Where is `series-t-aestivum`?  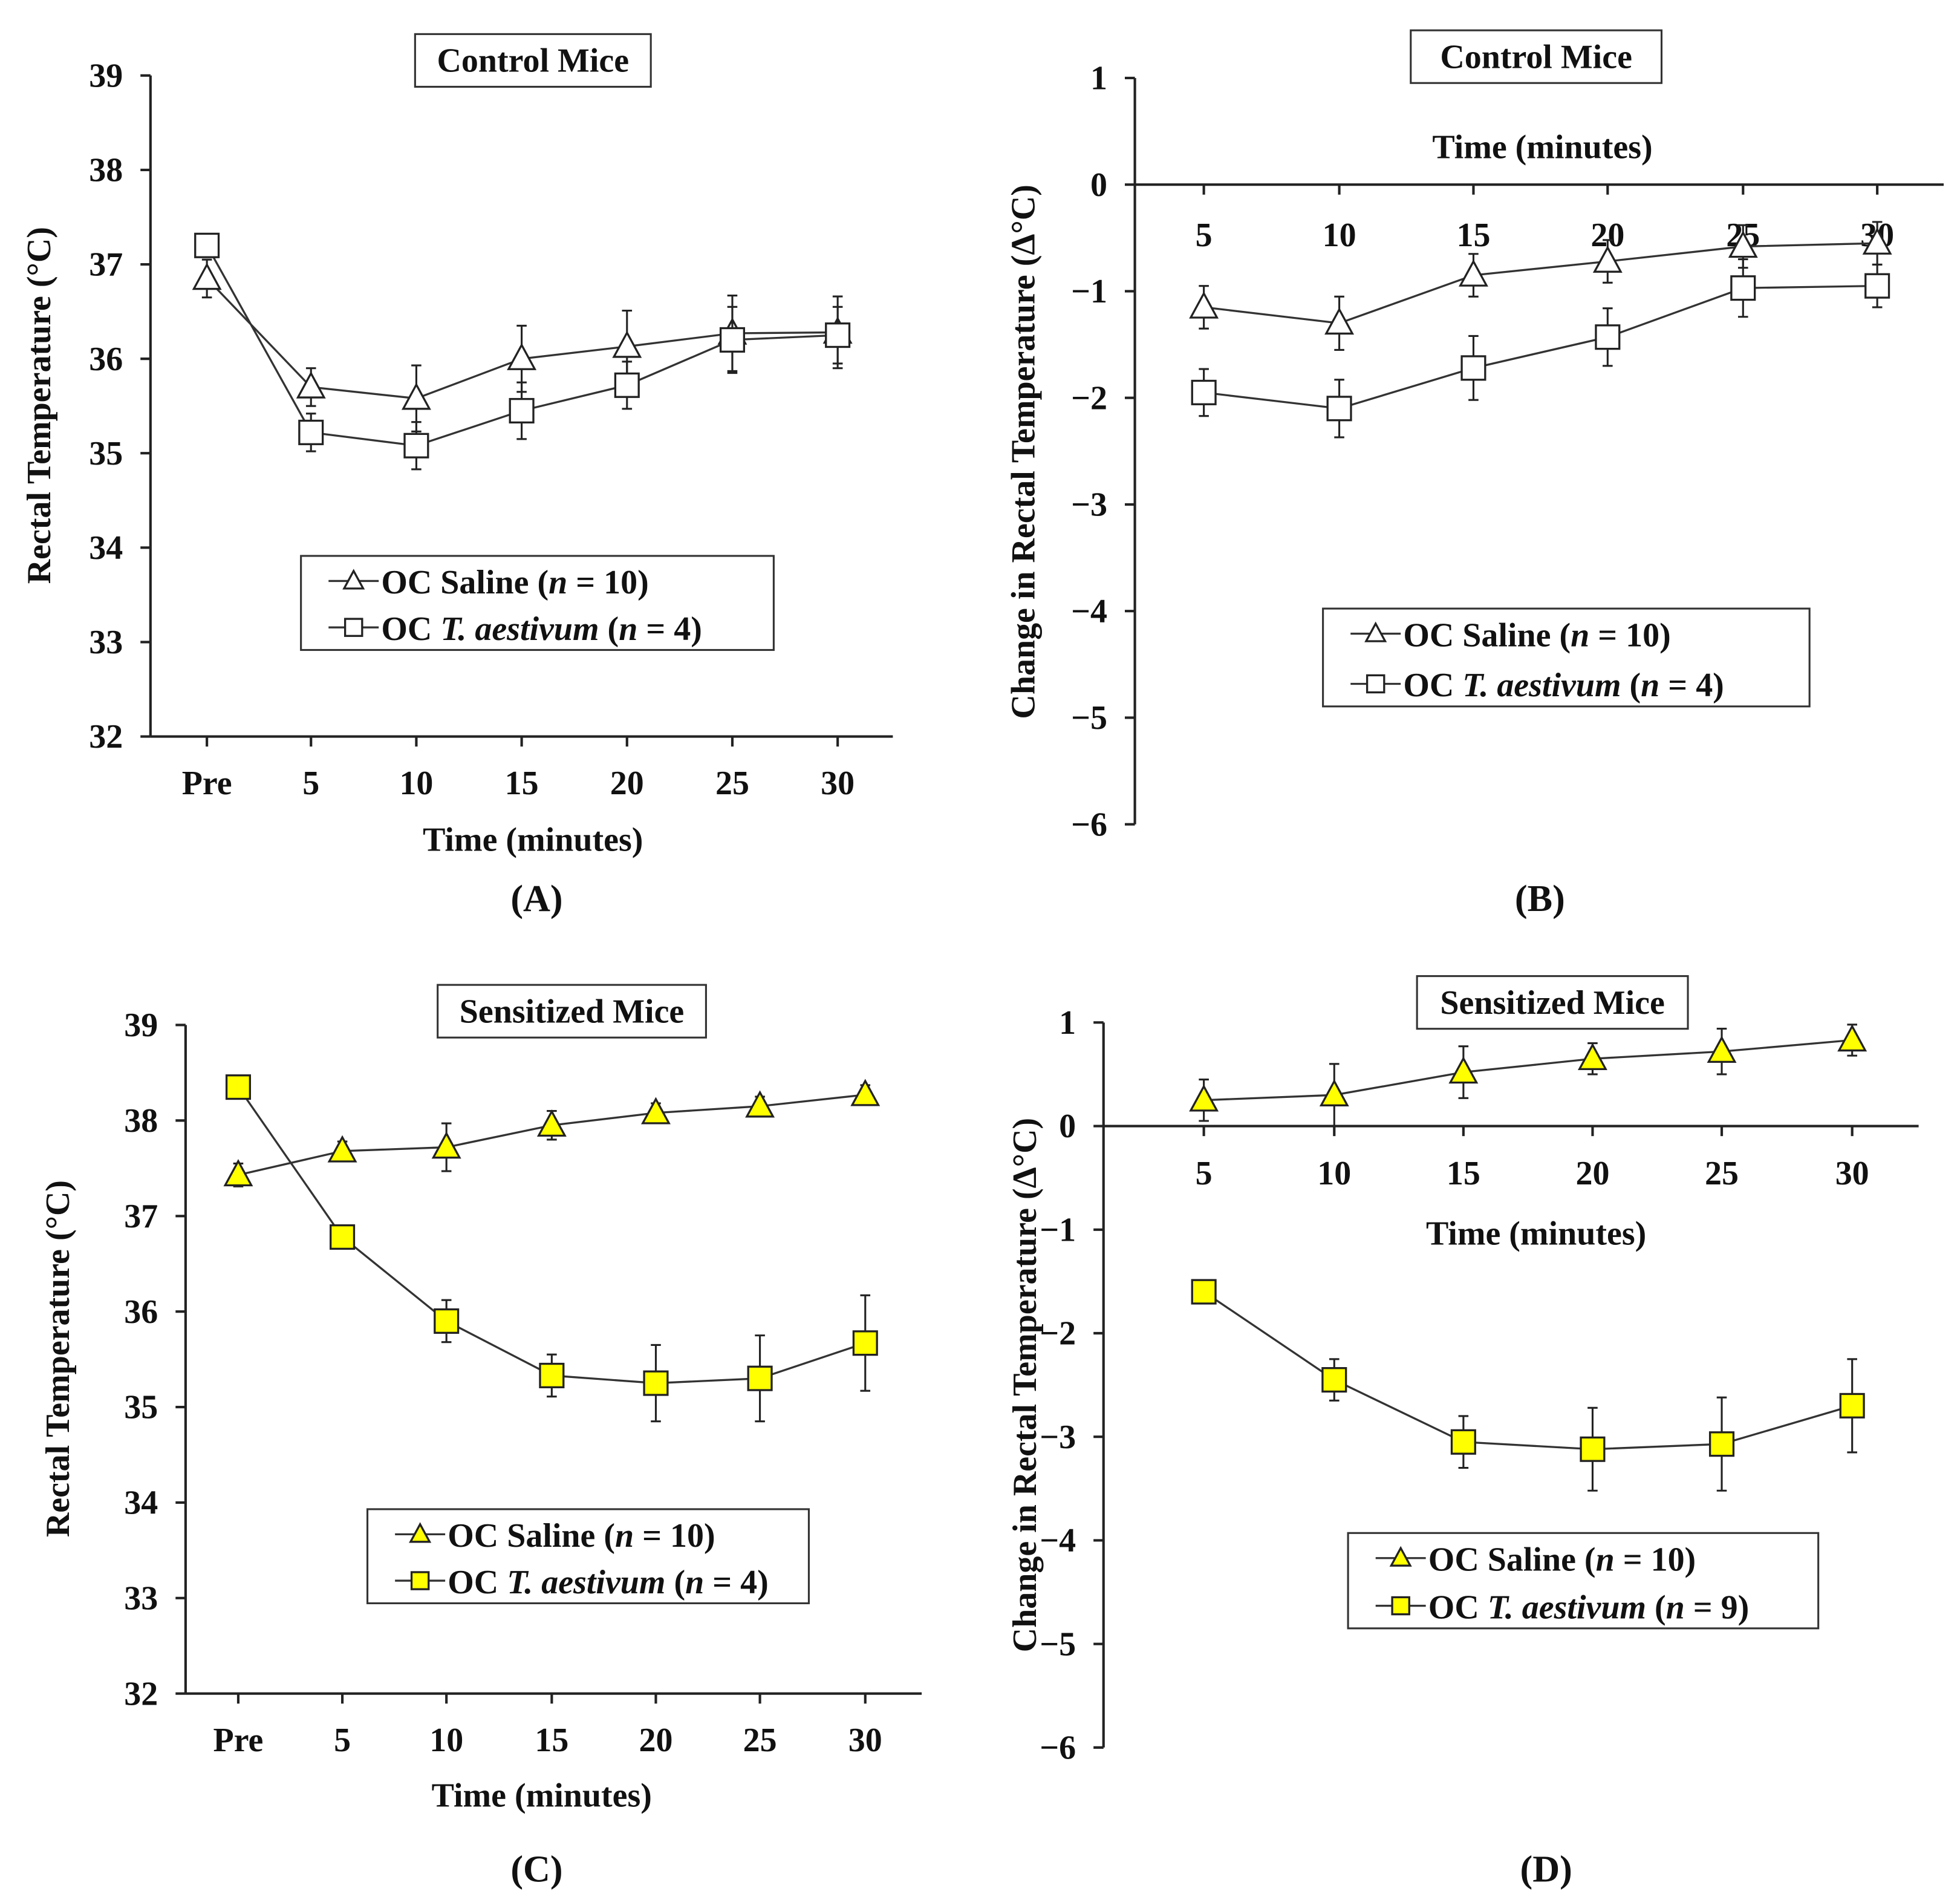
series-t-aestivum is located at coordinates (1540, 348).